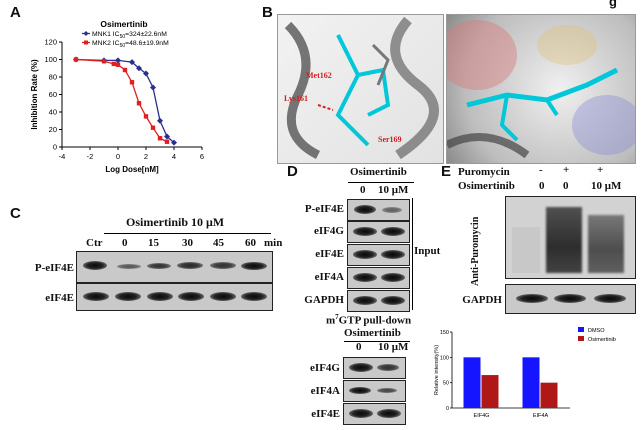 The image size is (644, 430). What do you see at coordinates (174, 156) in the screenshot?
I see `x-tick-label: 4` at bounding box center [174, 156].